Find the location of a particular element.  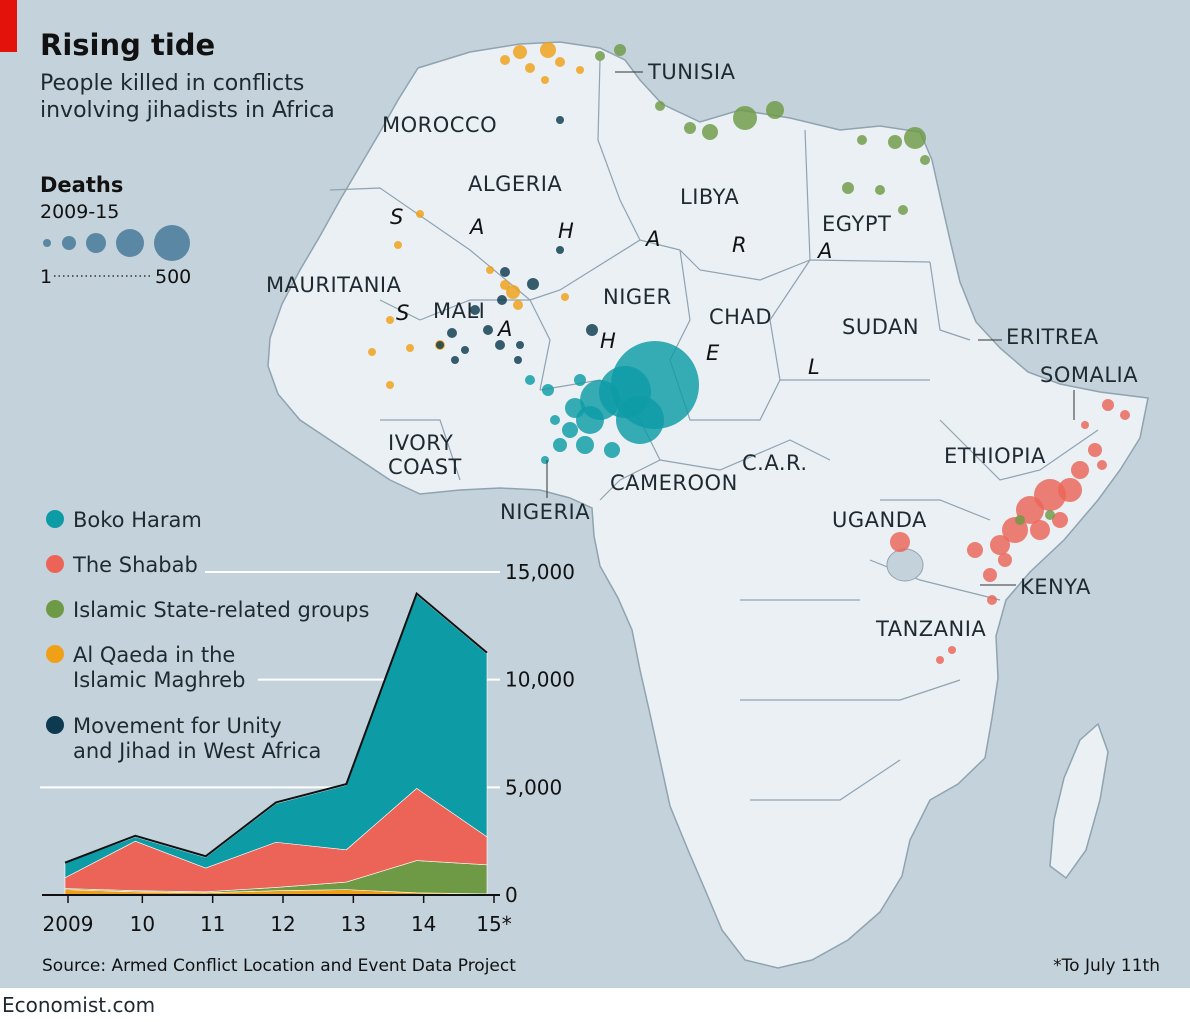

x-tick-label: 13 is located at coordinates (353, 924).